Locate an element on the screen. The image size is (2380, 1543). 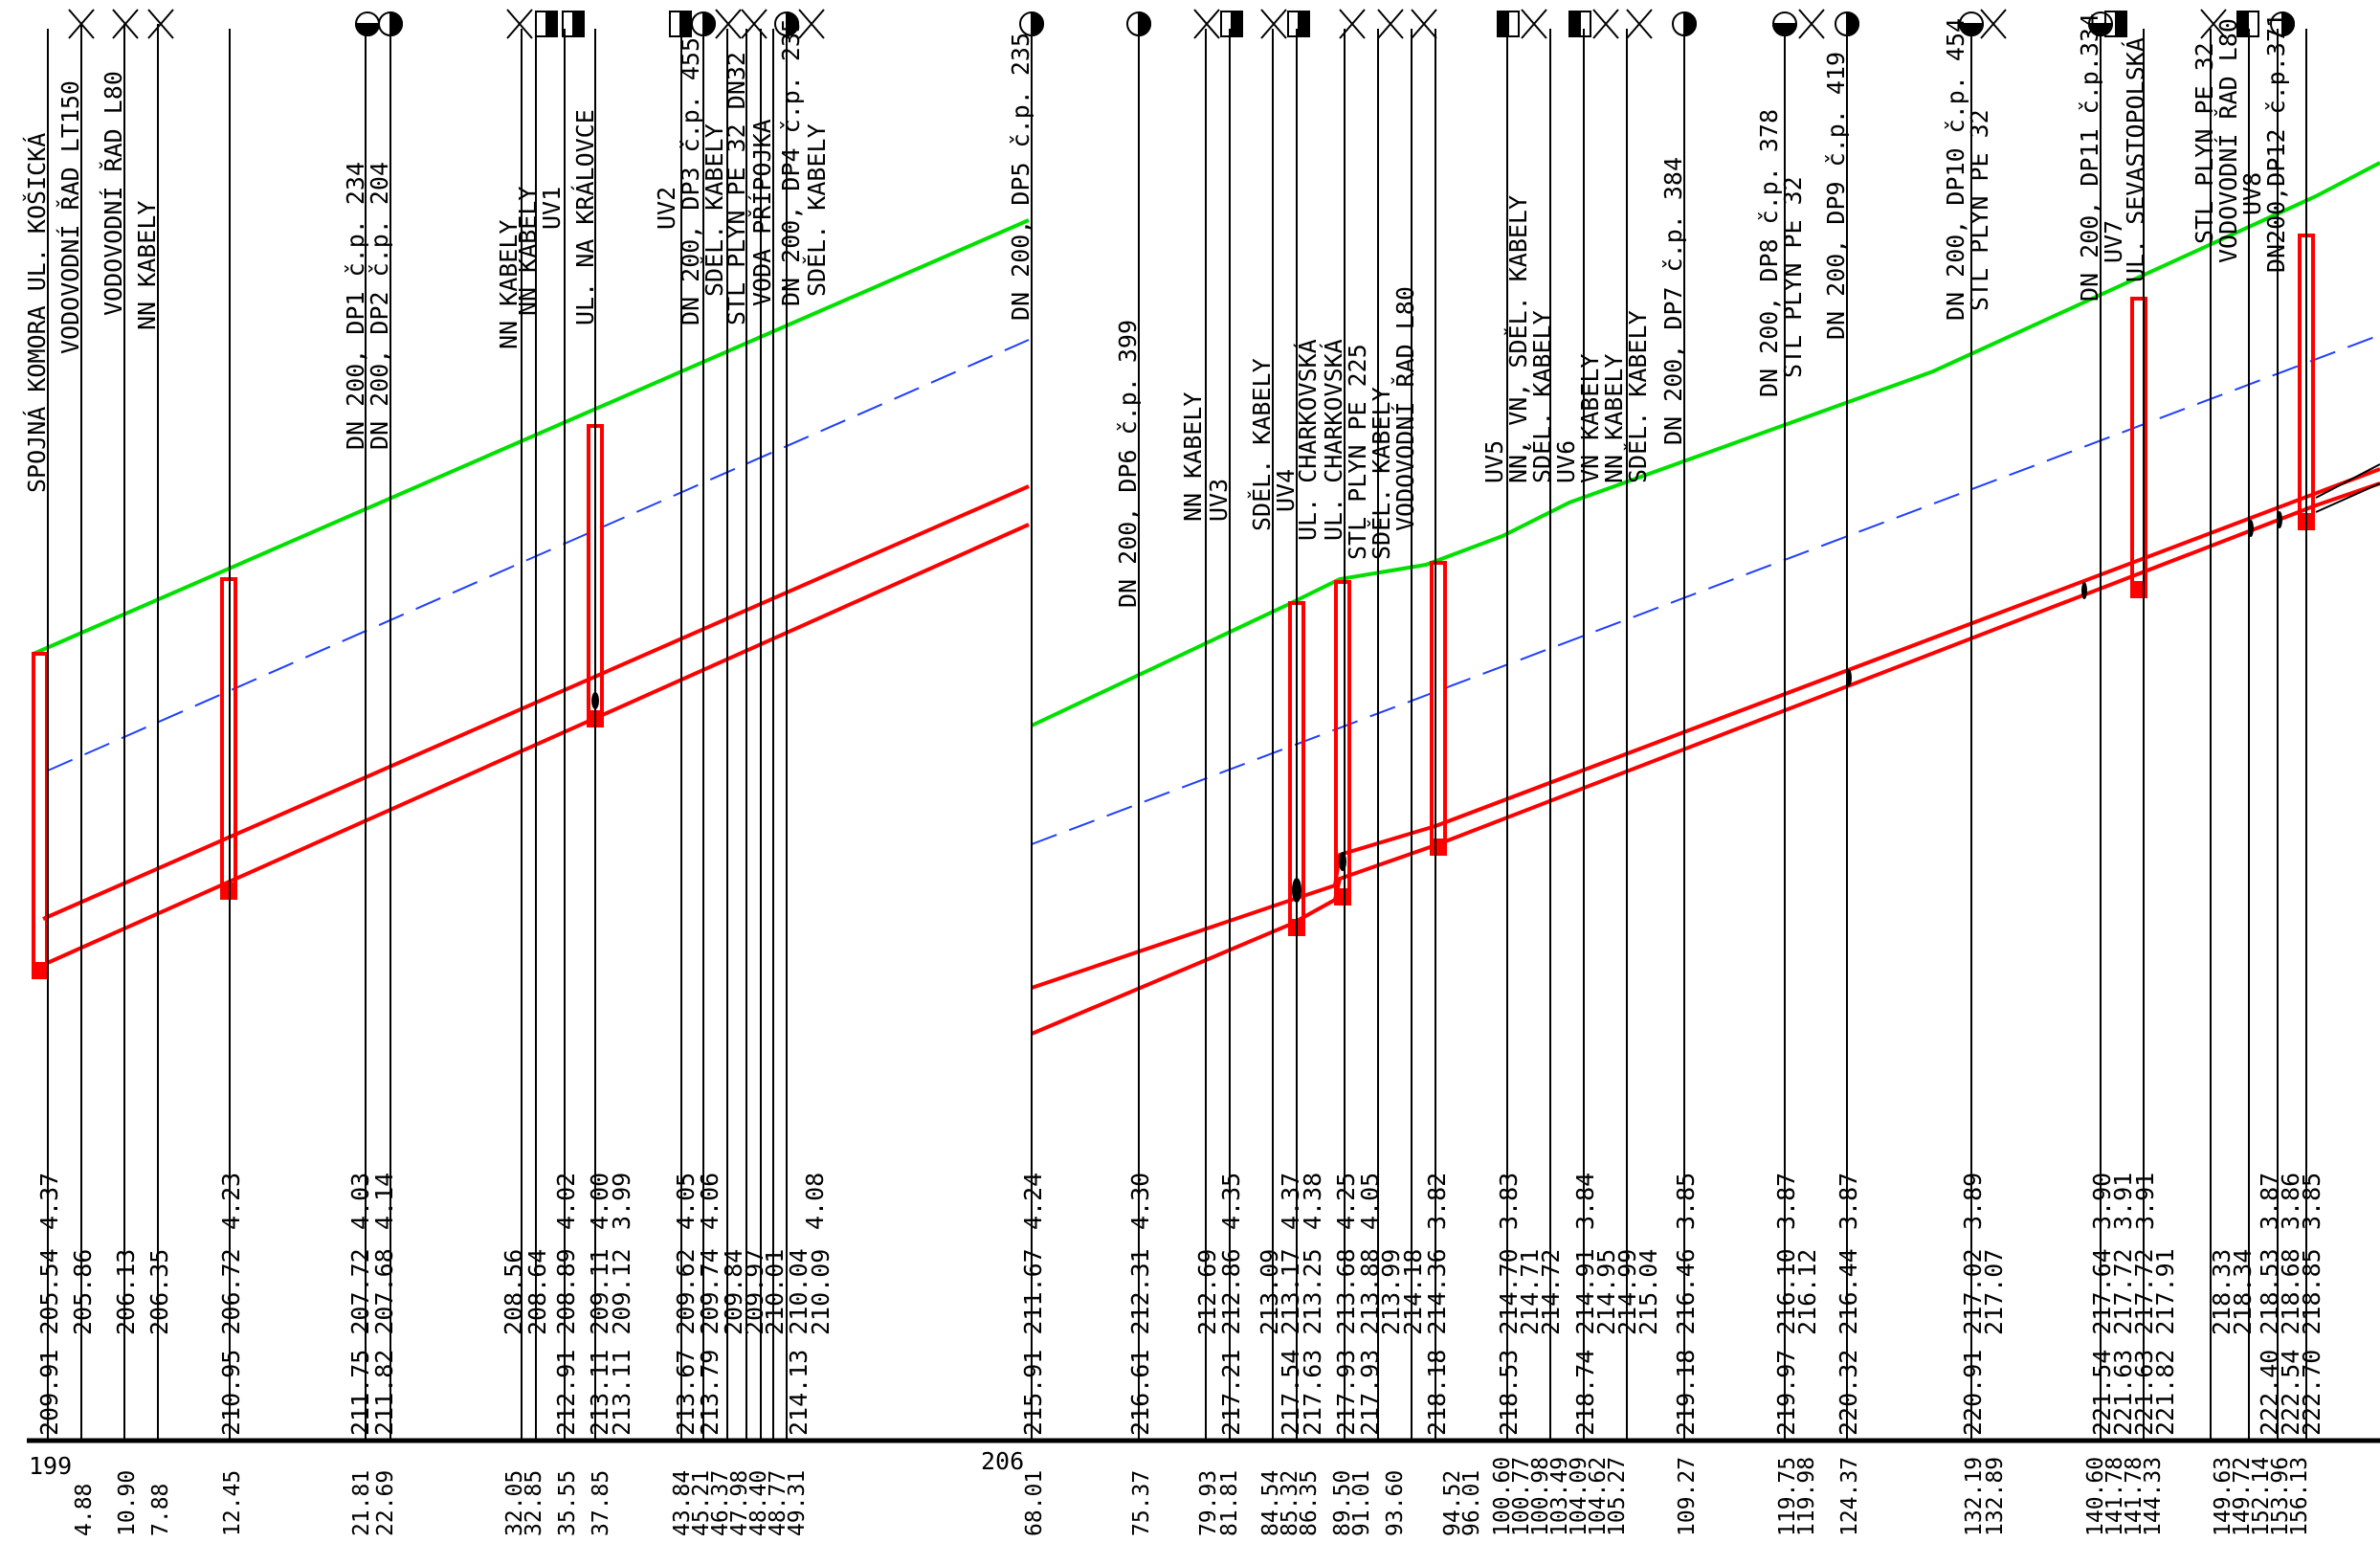
crossing-marker is located at coordinates (2084, 591).